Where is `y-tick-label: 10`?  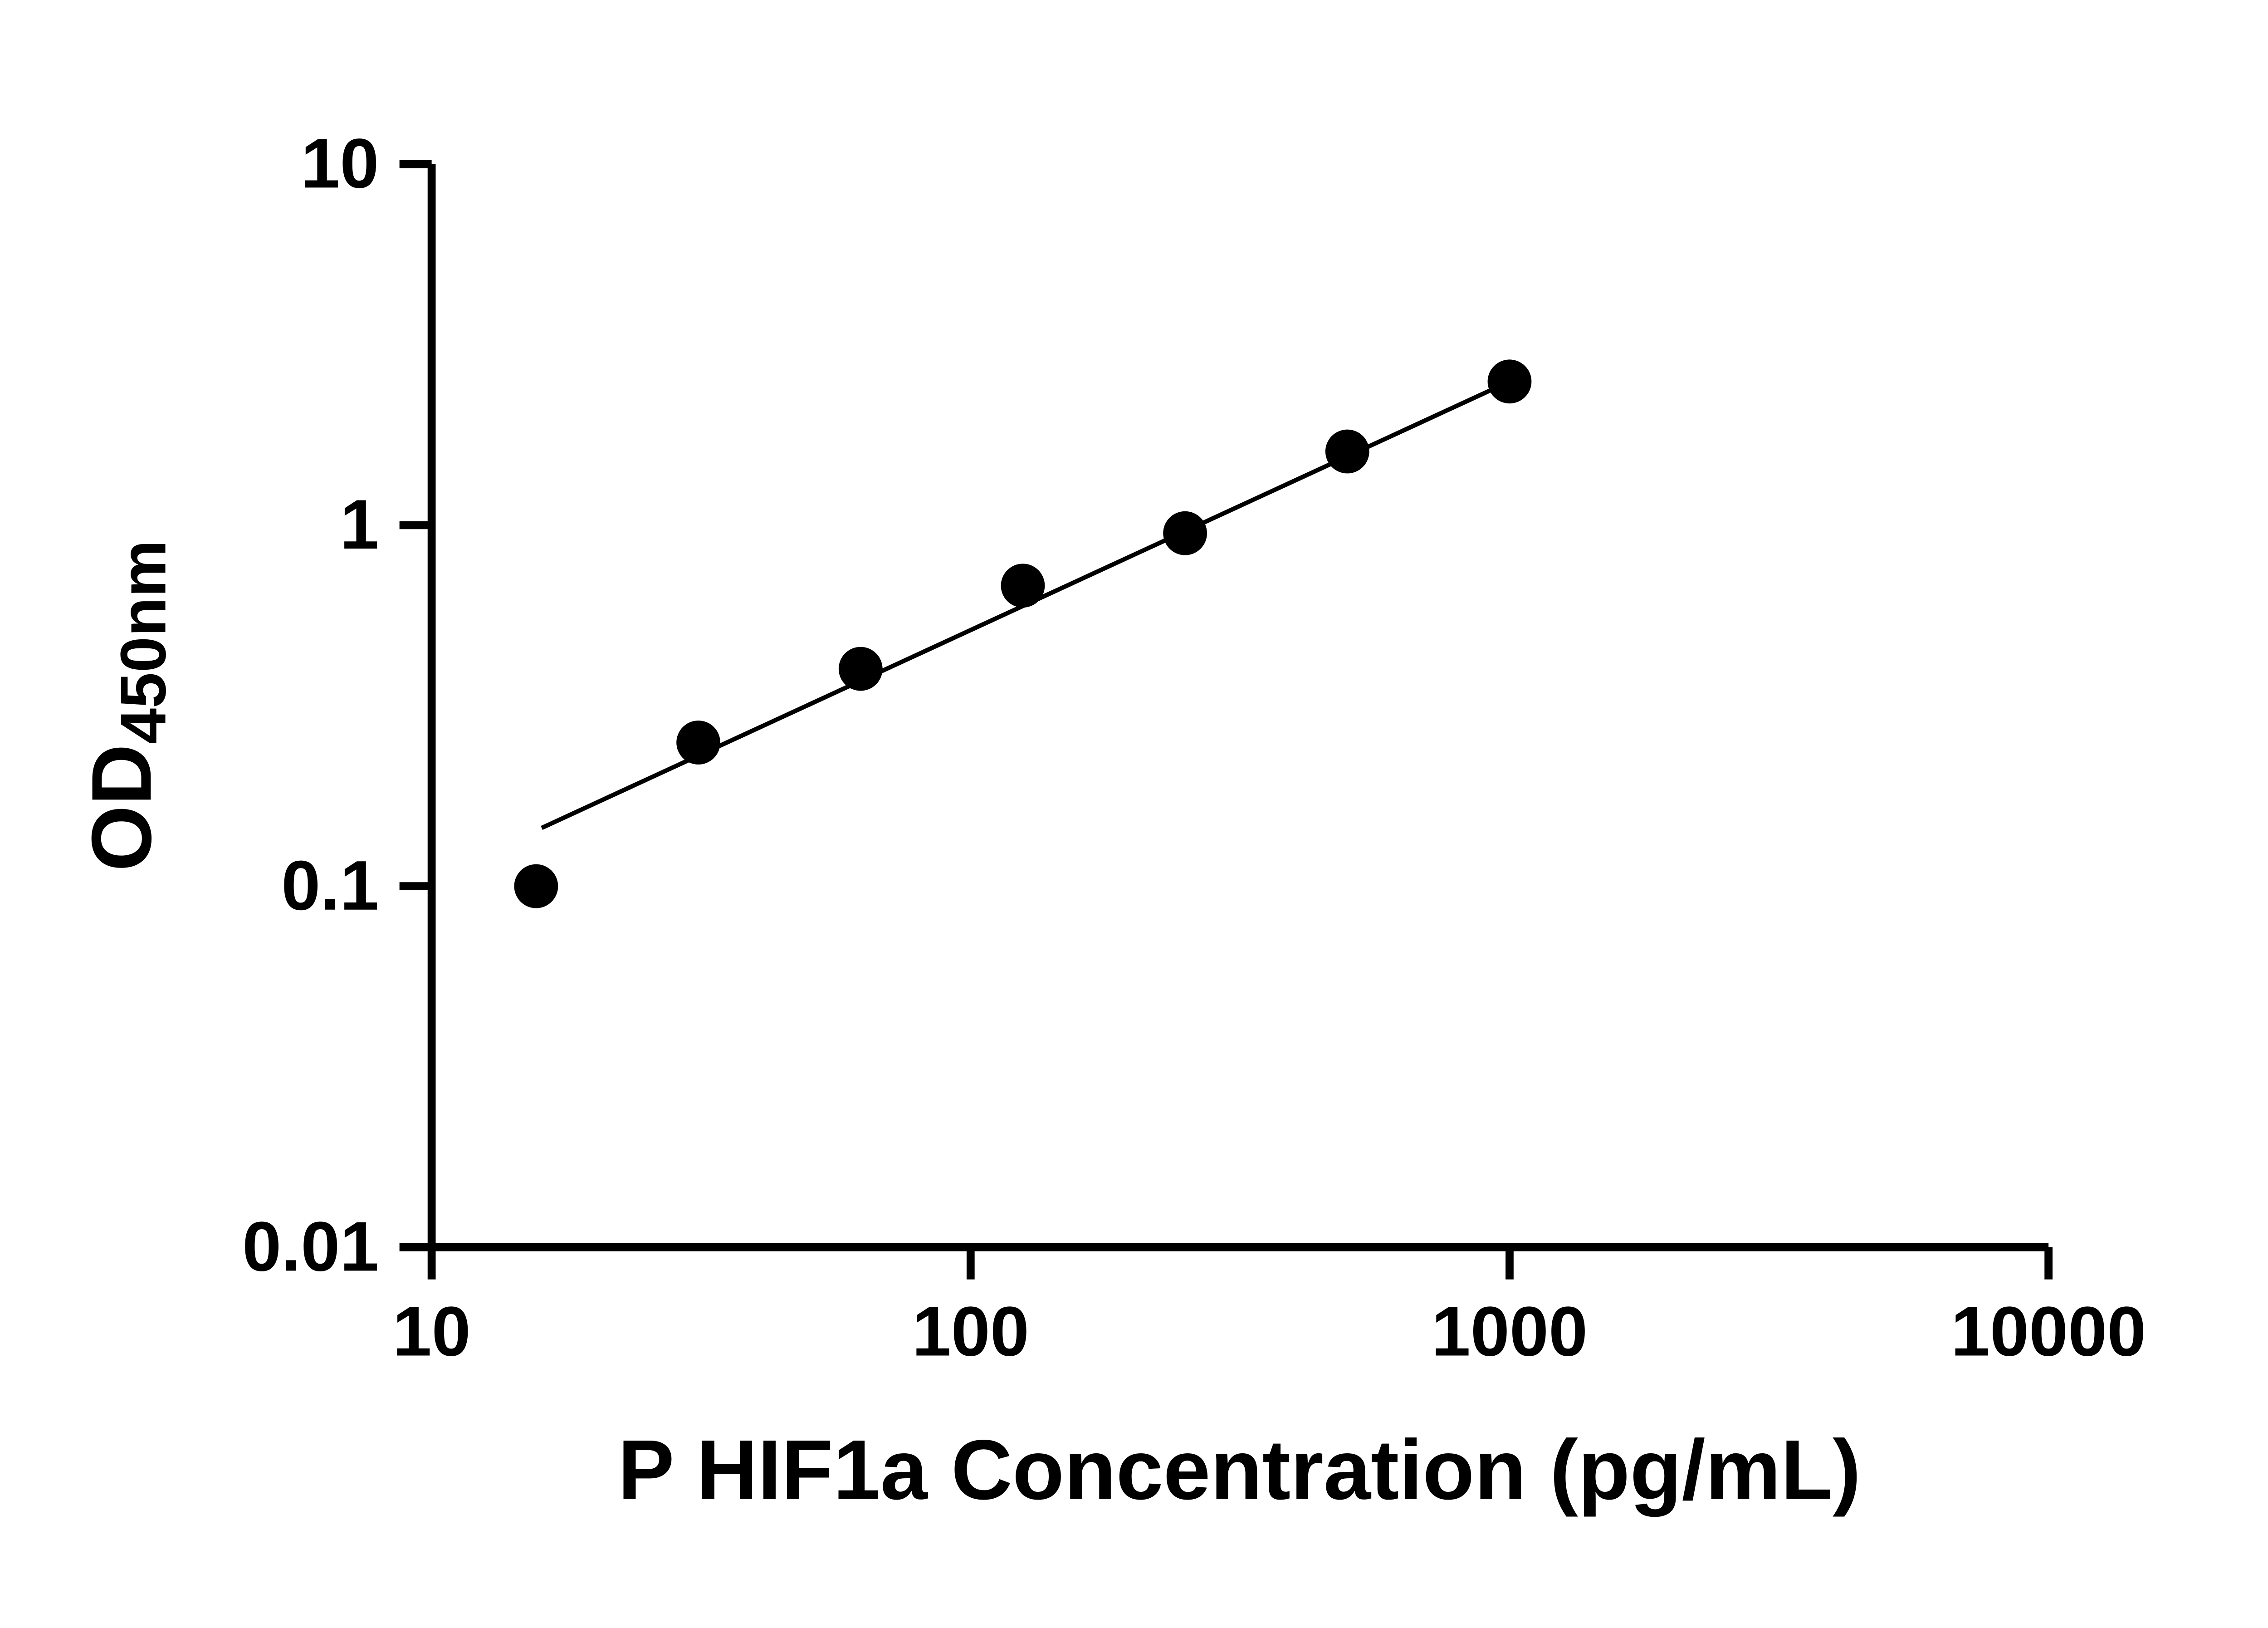 y-tick-label: 10 is located at coordinates (340, 163).